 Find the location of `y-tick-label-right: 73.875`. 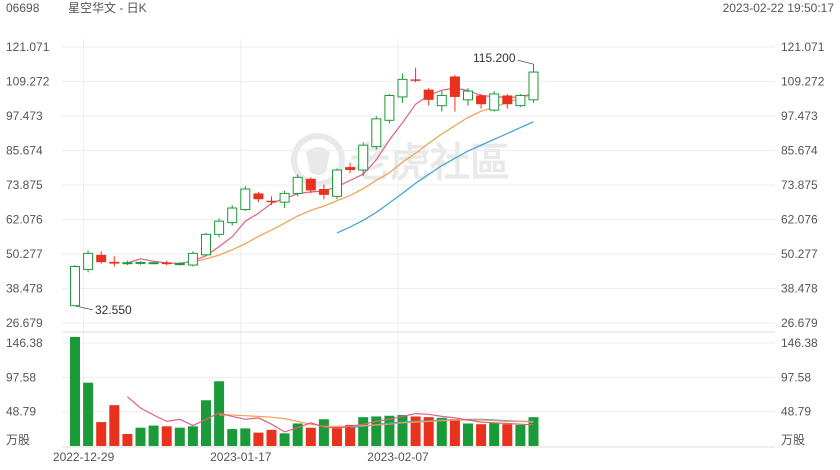

y-tick-label-right: 73.875 is located at coordinates (799, 185).